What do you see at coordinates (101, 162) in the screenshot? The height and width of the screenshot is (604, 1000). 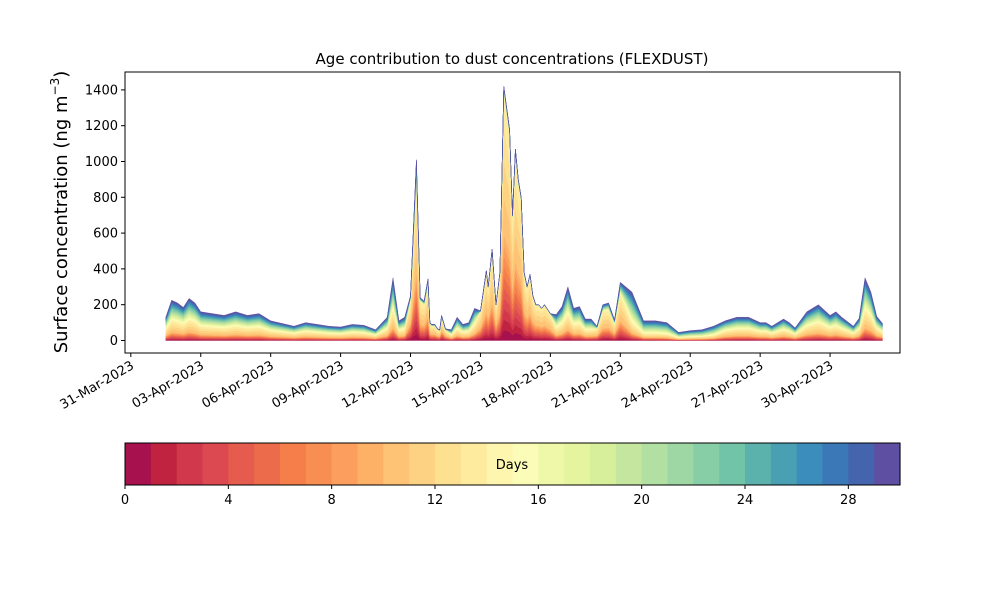 I see `y-tick-label: 1000` at bounding box center [101, 162].